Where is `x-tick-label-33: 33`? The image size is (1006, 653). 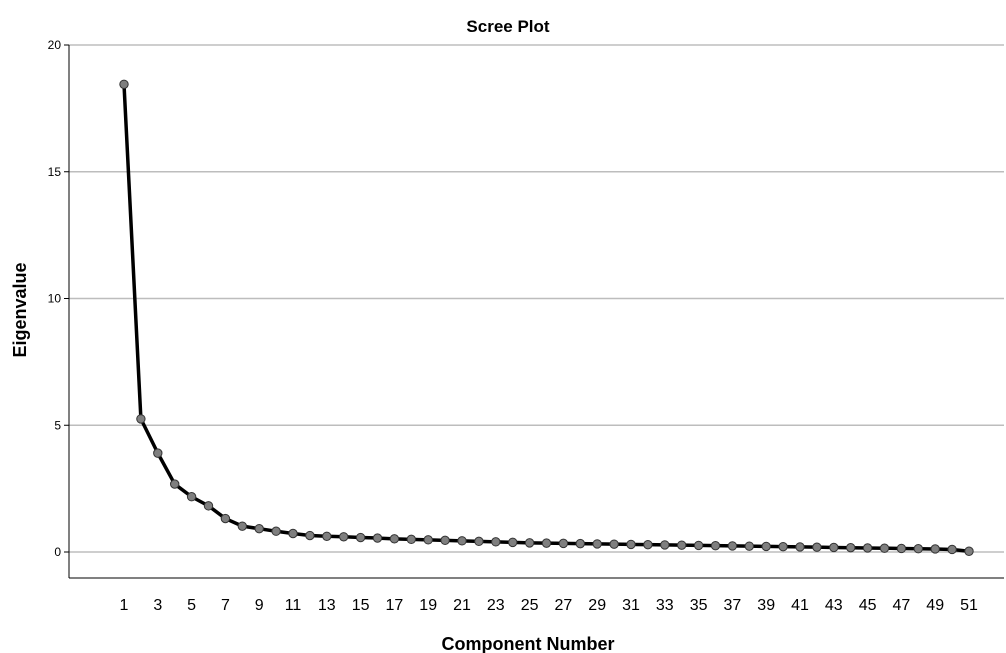 x-tick-label-33: 33 is located at coordinates (665, 605).